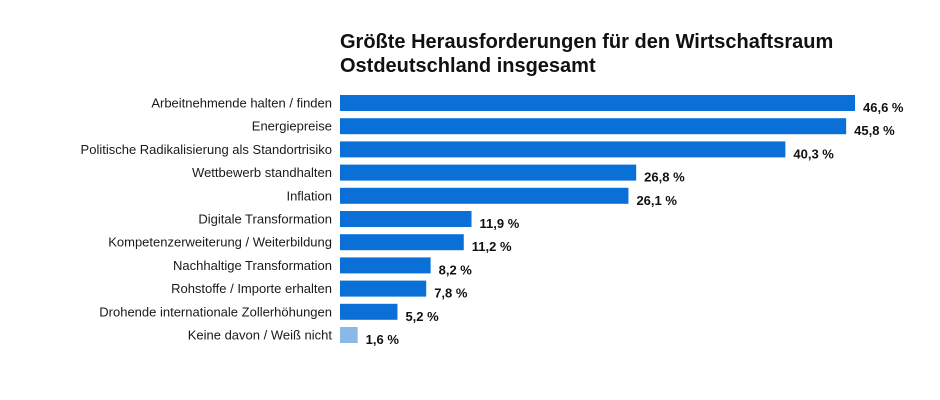  Describe the element at coordinates (883, 107) in the screenshot. I see `value-label-0: 46,6 %` at that location.